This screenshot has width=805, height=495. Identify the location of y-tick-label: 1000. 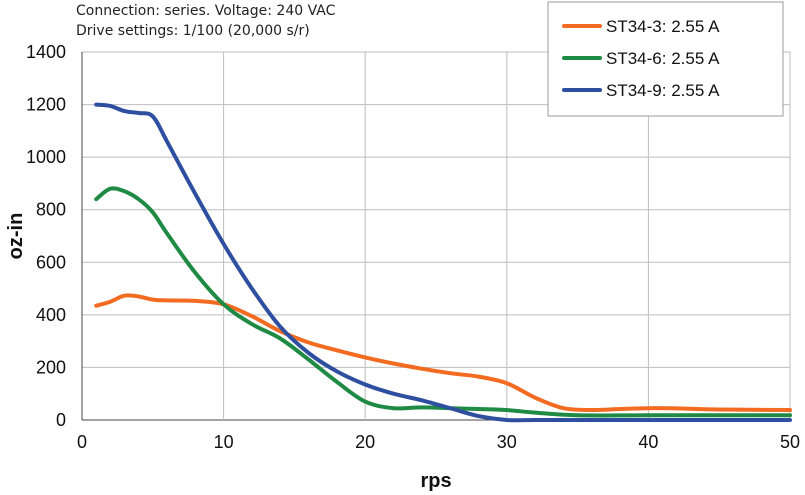
(46, 157).